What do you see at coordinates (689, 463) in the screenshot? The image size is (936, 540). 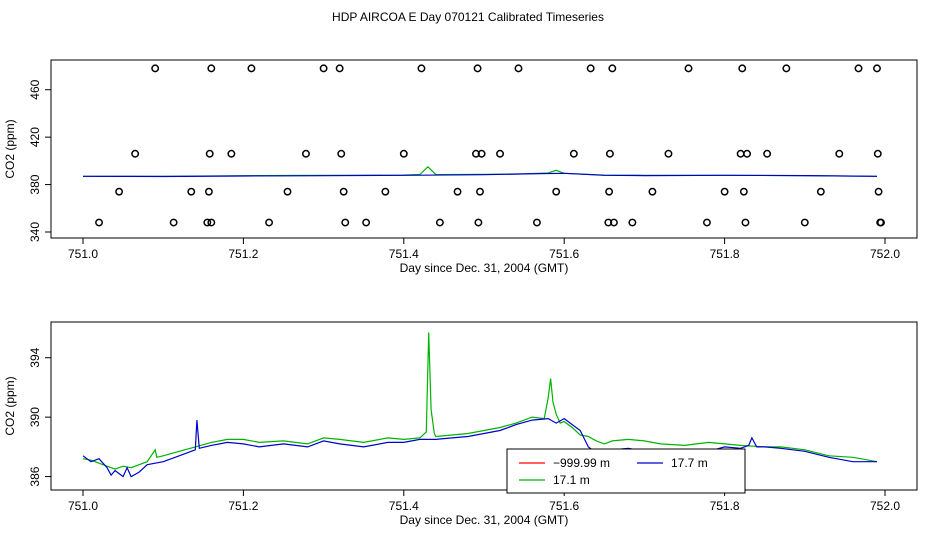 I see `legend-label: 17.7 m` at bounding box center [689, 463].